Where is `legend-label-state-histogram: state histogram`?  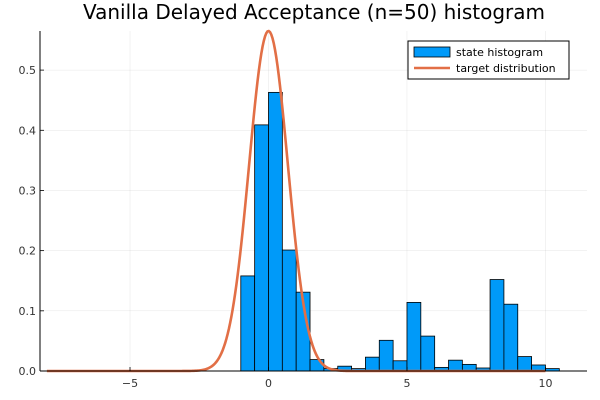 legend-label-state-histogram: state histogram is located at coordinates (499, 52).